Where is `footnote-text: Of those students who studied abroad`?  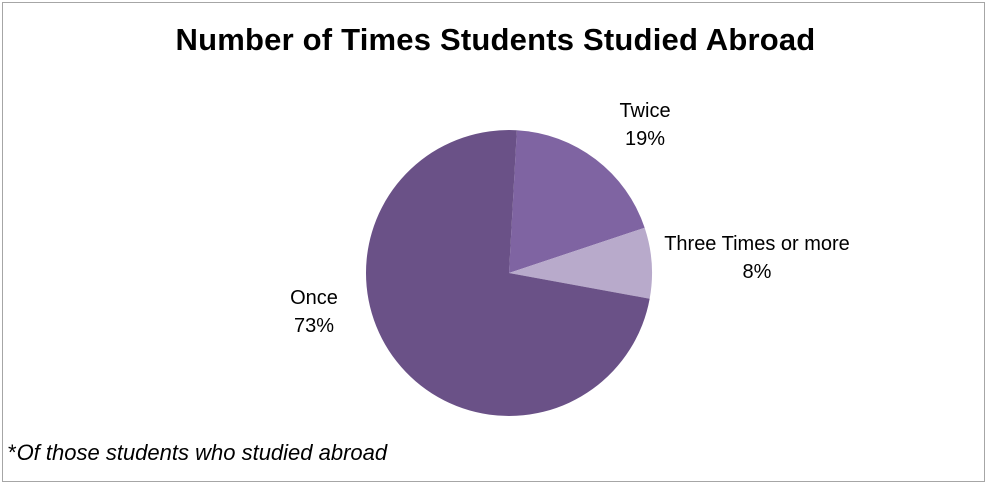
footnote-text: Of those students who studied abroad is located at coordinates (202, 452).